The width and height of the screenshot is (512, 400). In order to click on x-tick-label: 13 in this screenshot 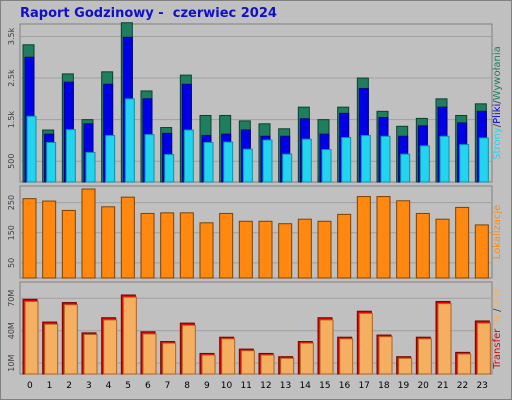, I will do `click(285, 386)`.